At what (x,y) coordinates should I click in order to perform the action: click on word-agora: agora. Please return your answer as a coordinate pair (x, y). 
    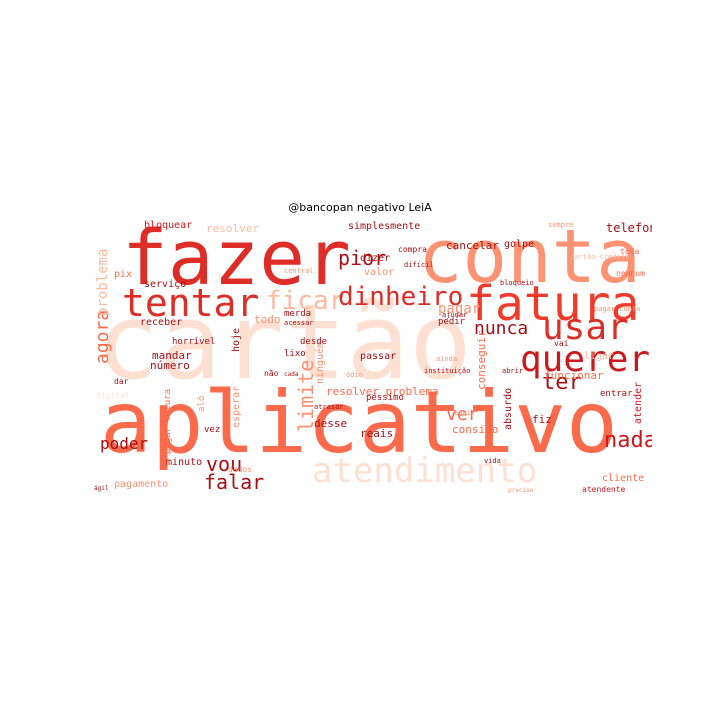
    Looking at the image, I should click on (103, 336).